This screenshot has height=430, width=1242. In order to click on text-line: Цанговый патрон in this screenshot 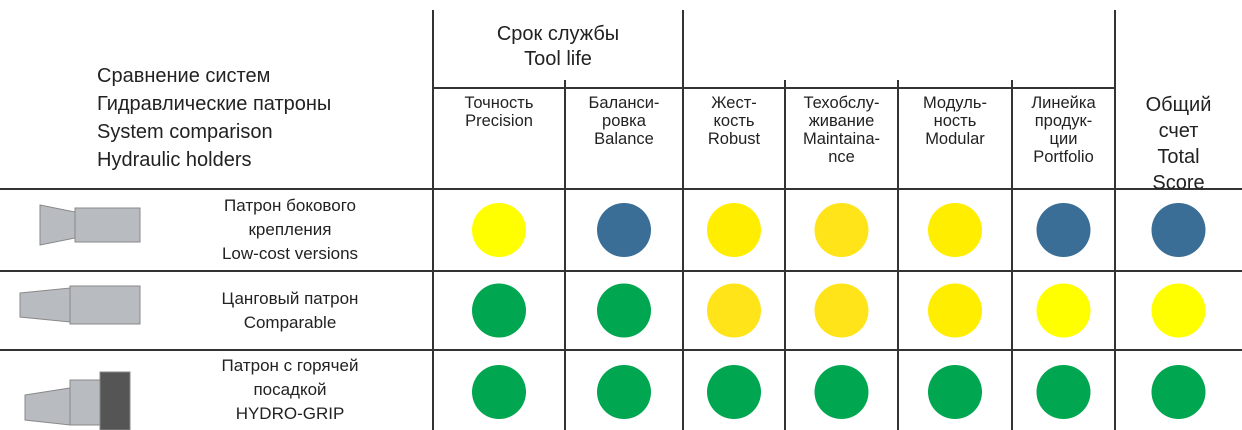, I will do `click(290, 298)`.